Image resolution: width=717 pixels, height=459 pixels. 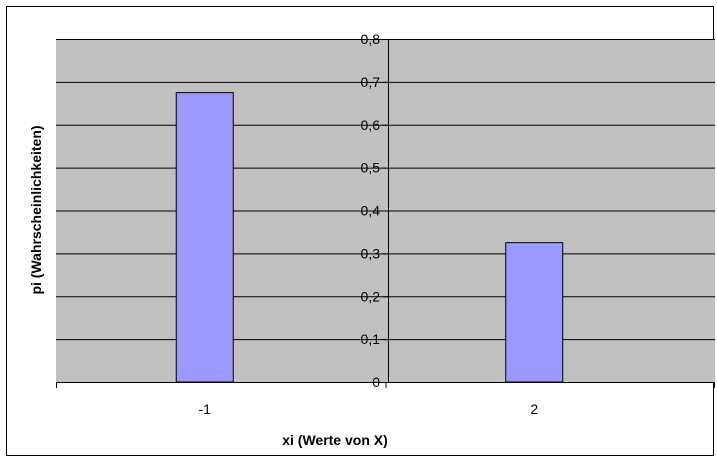 What do you see at coordinates (371, 168) in the screenshot?
I see `y-tick-label: 0,5` at bounding box center [371, 168].